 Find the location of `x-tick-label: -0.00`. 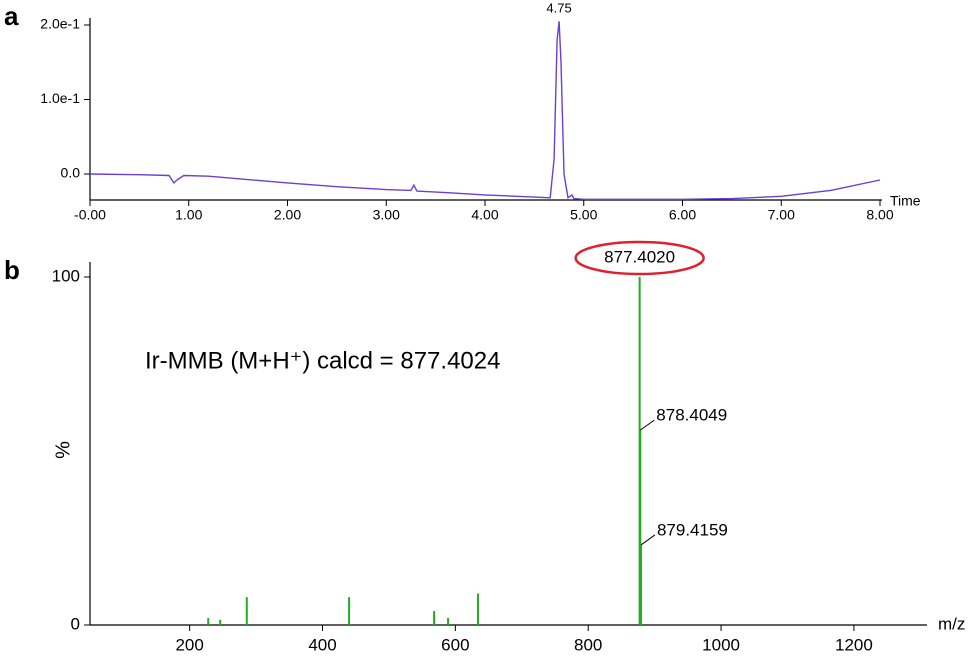

x-tick-label: -0.00 is located at coordinates (90, 215).